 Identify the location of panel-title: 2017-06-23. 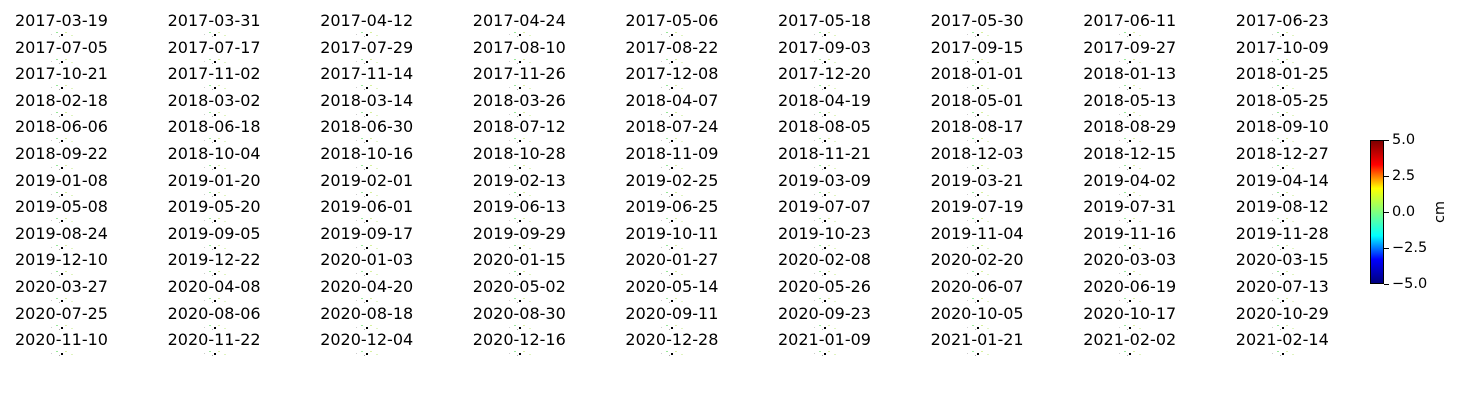
(1282, 20).